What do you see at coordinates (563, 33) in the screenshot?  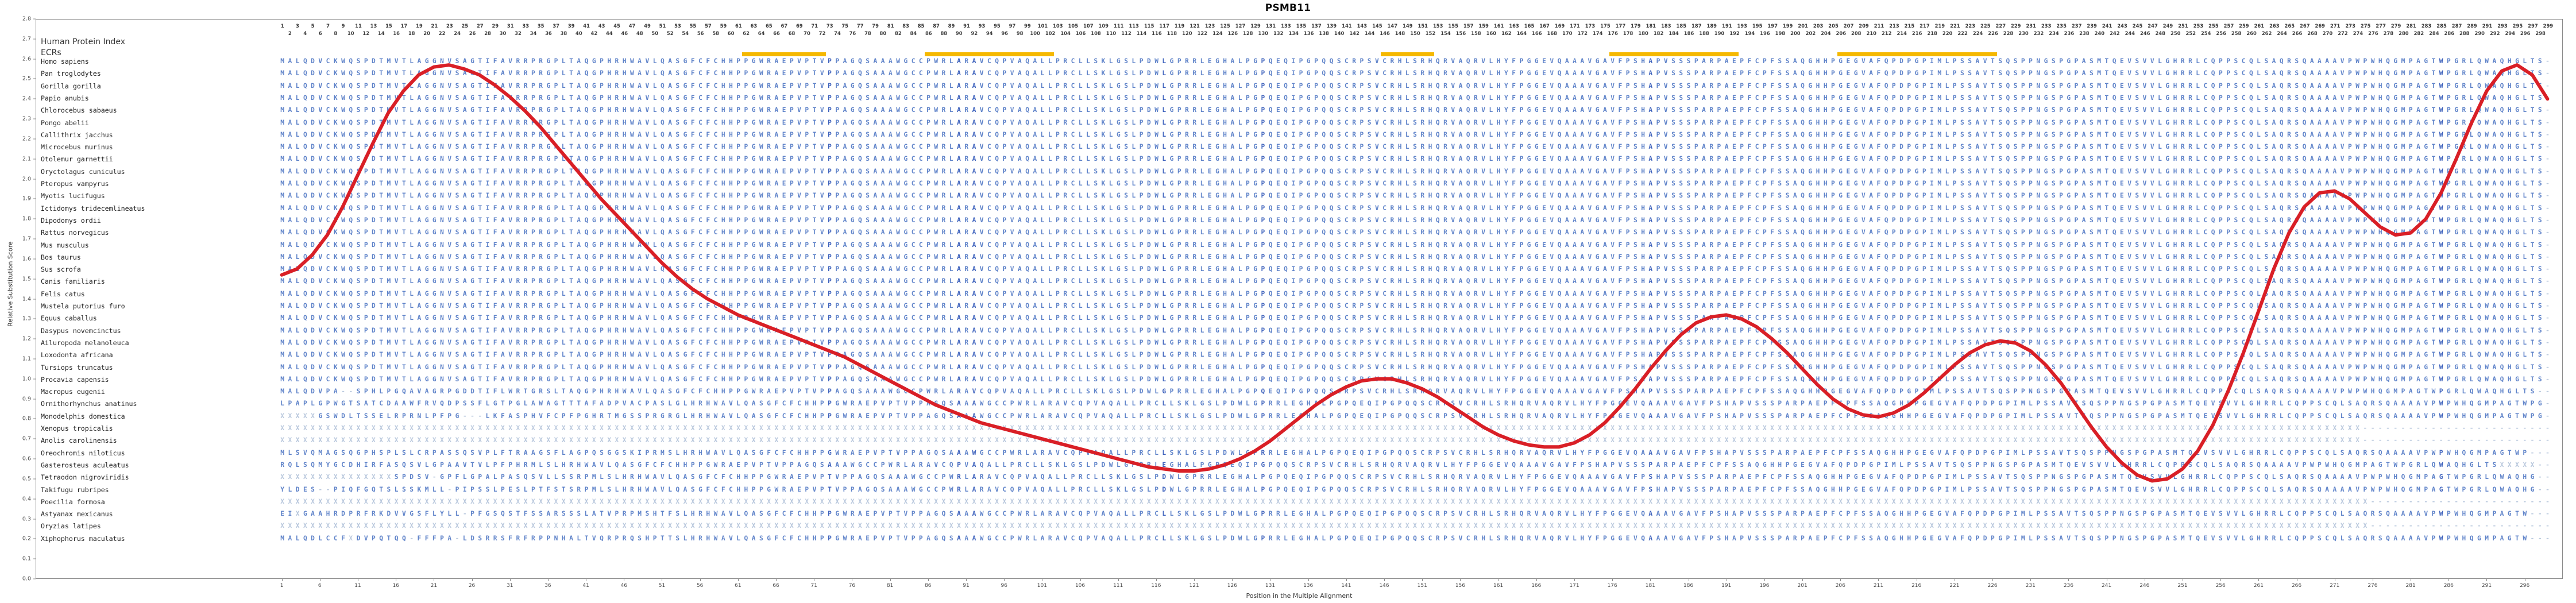 I see `column-number: 38` at bounding box center [563, 33].